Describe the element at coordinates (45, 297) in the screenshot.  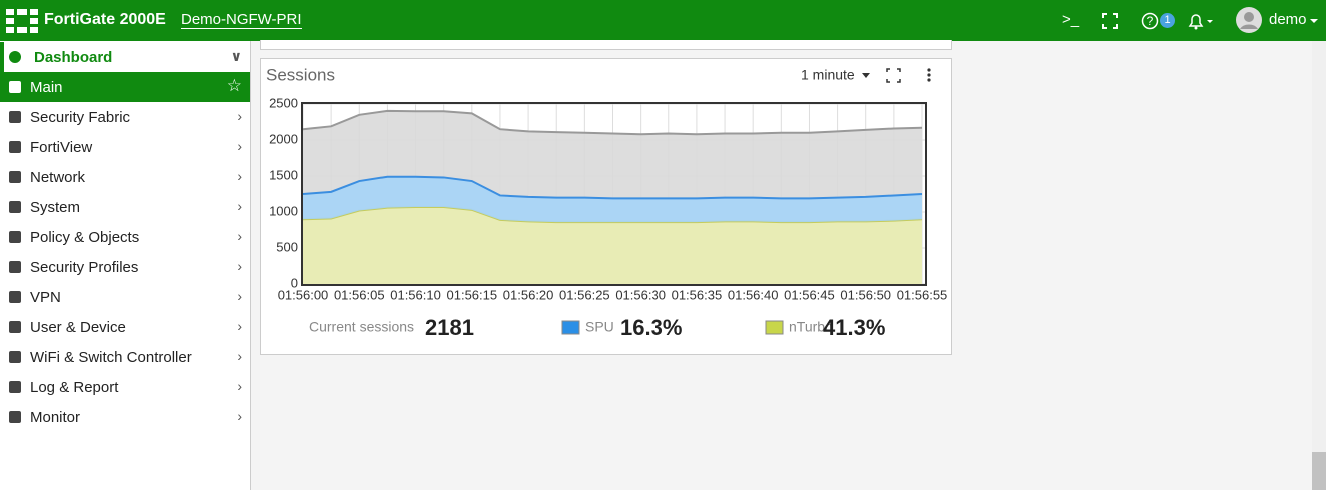
I see `nav-label: VPN` at that location.